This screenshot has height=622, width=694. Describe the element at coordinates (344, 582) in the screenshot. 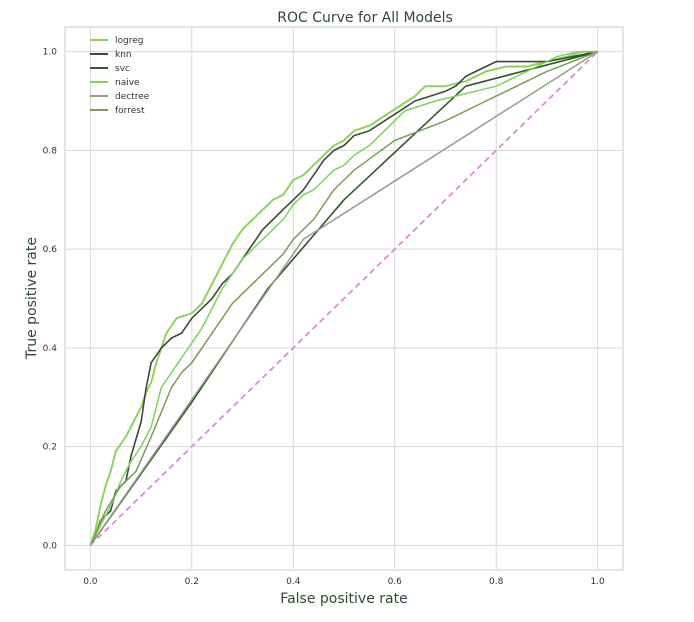

I see `x-tick-labels: 0.0 0.2 0.4 0.6 0.8 1.0` at that location.